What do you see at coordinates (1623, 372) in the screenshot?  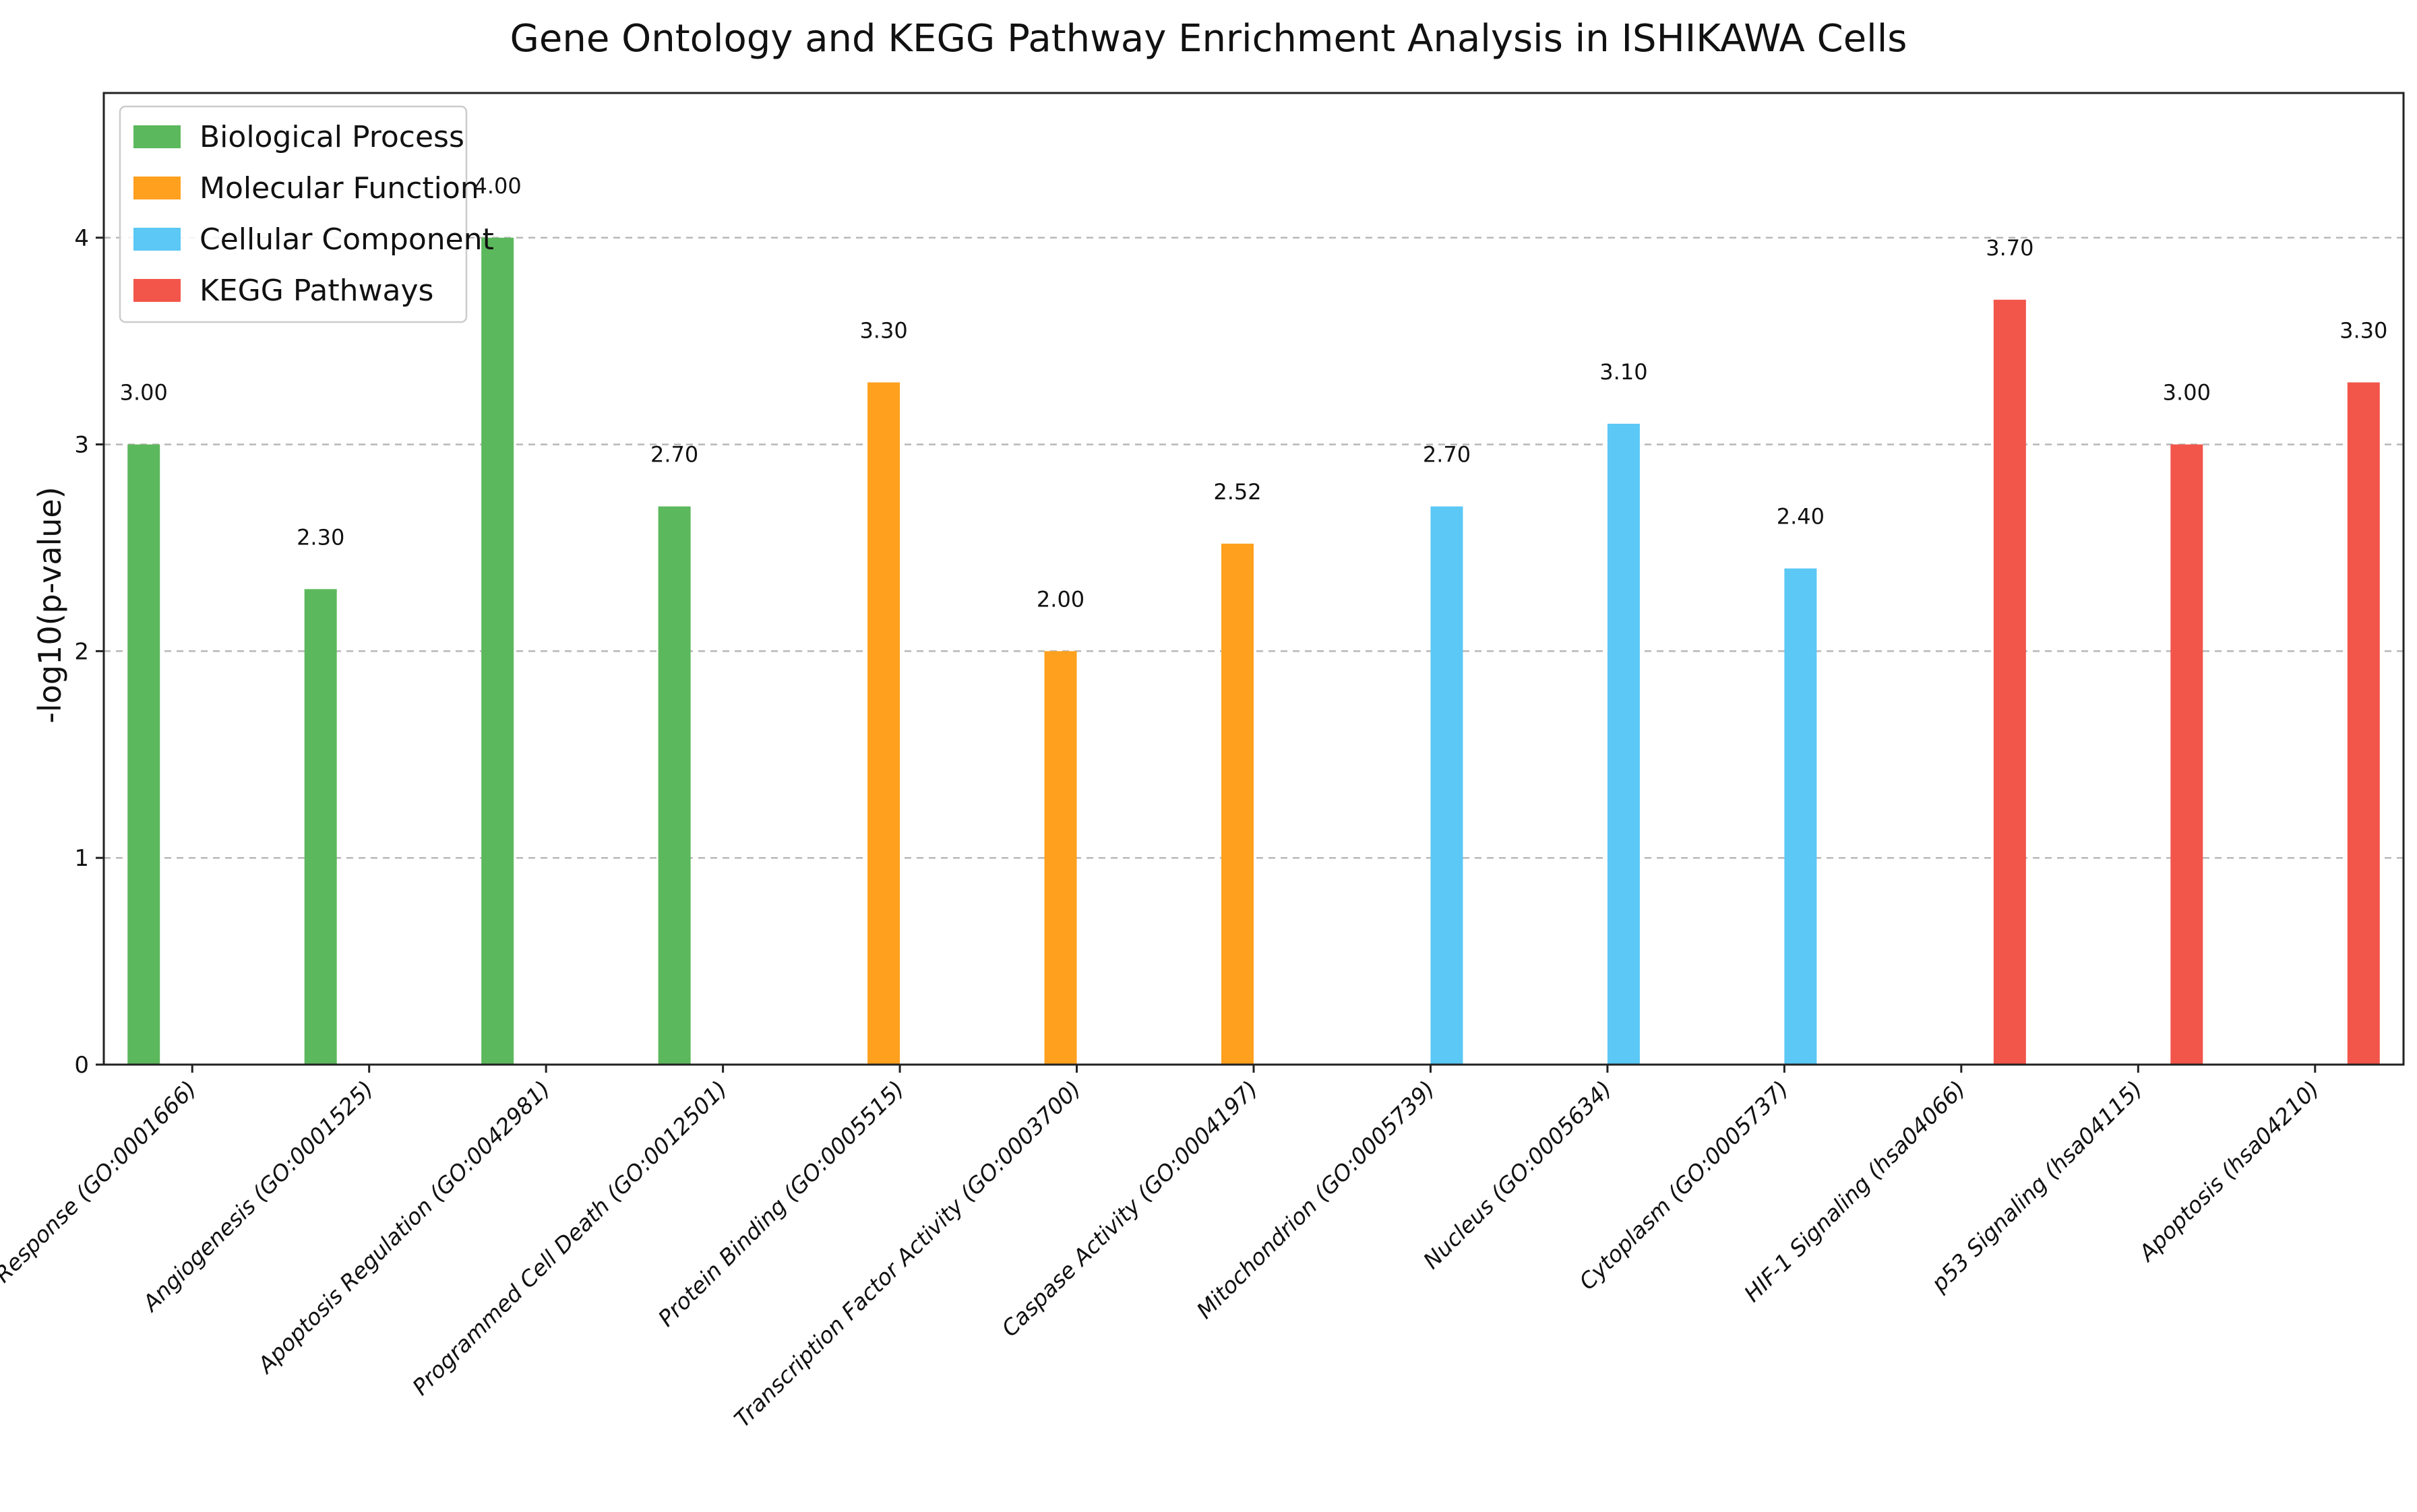 I see `bar-value-label: 3.10` at bounding box center [1623, 372].